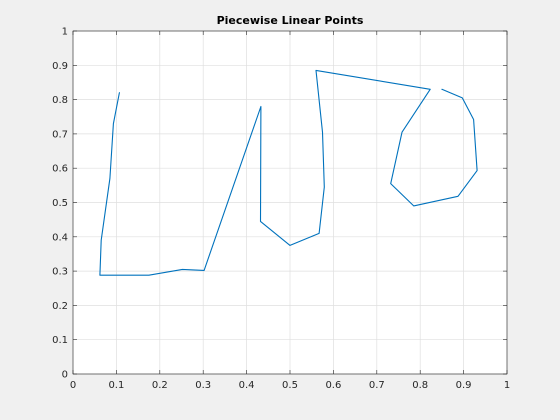  What do you see at coordinates (160, 385) in the screenshot?
I see `x-tick-label: 0.2` at bounding box center [160, 385].